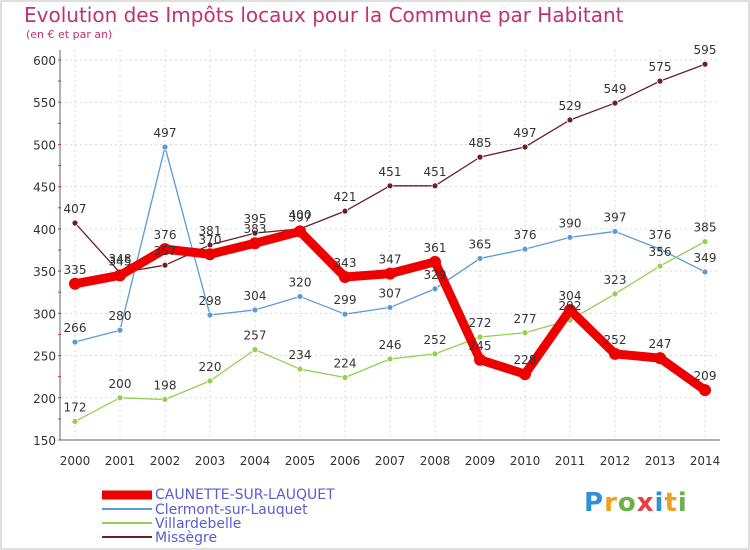 The height and width of the screenshot is (550, 750). Describe the element at coordinates (345, 364) in the screenshot. I see `data-label-2: 224` at that location.